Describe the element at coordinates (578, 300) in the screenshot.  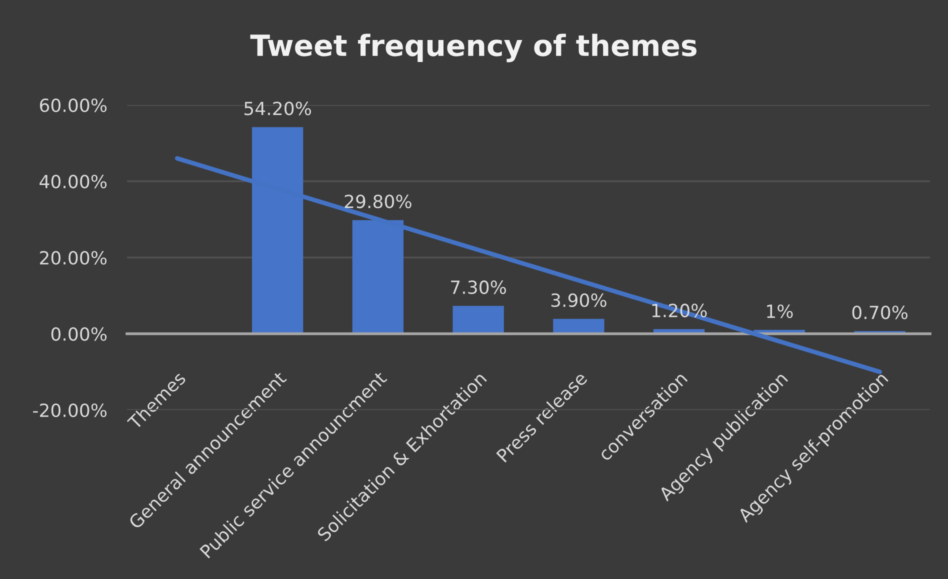
I see `data-label: 3.90%` at that location.